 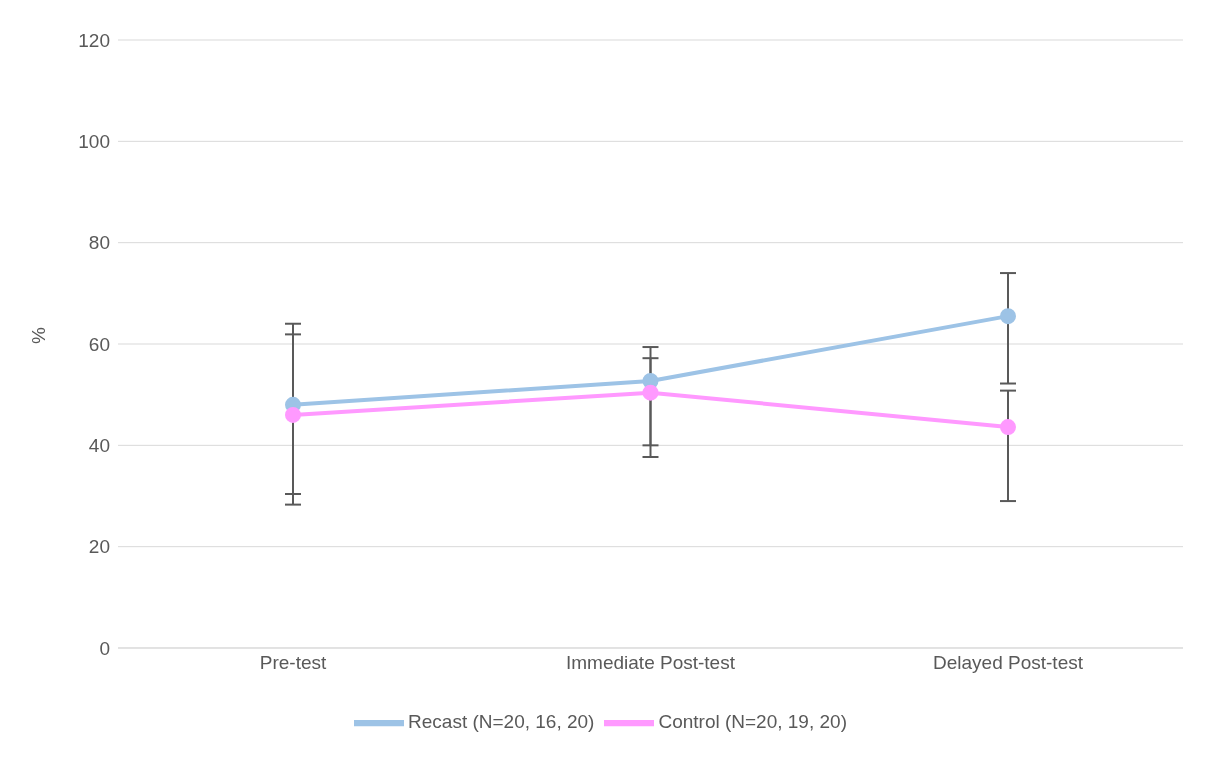 I want to click on y-axis-title: %, so click(x=38, y=335).